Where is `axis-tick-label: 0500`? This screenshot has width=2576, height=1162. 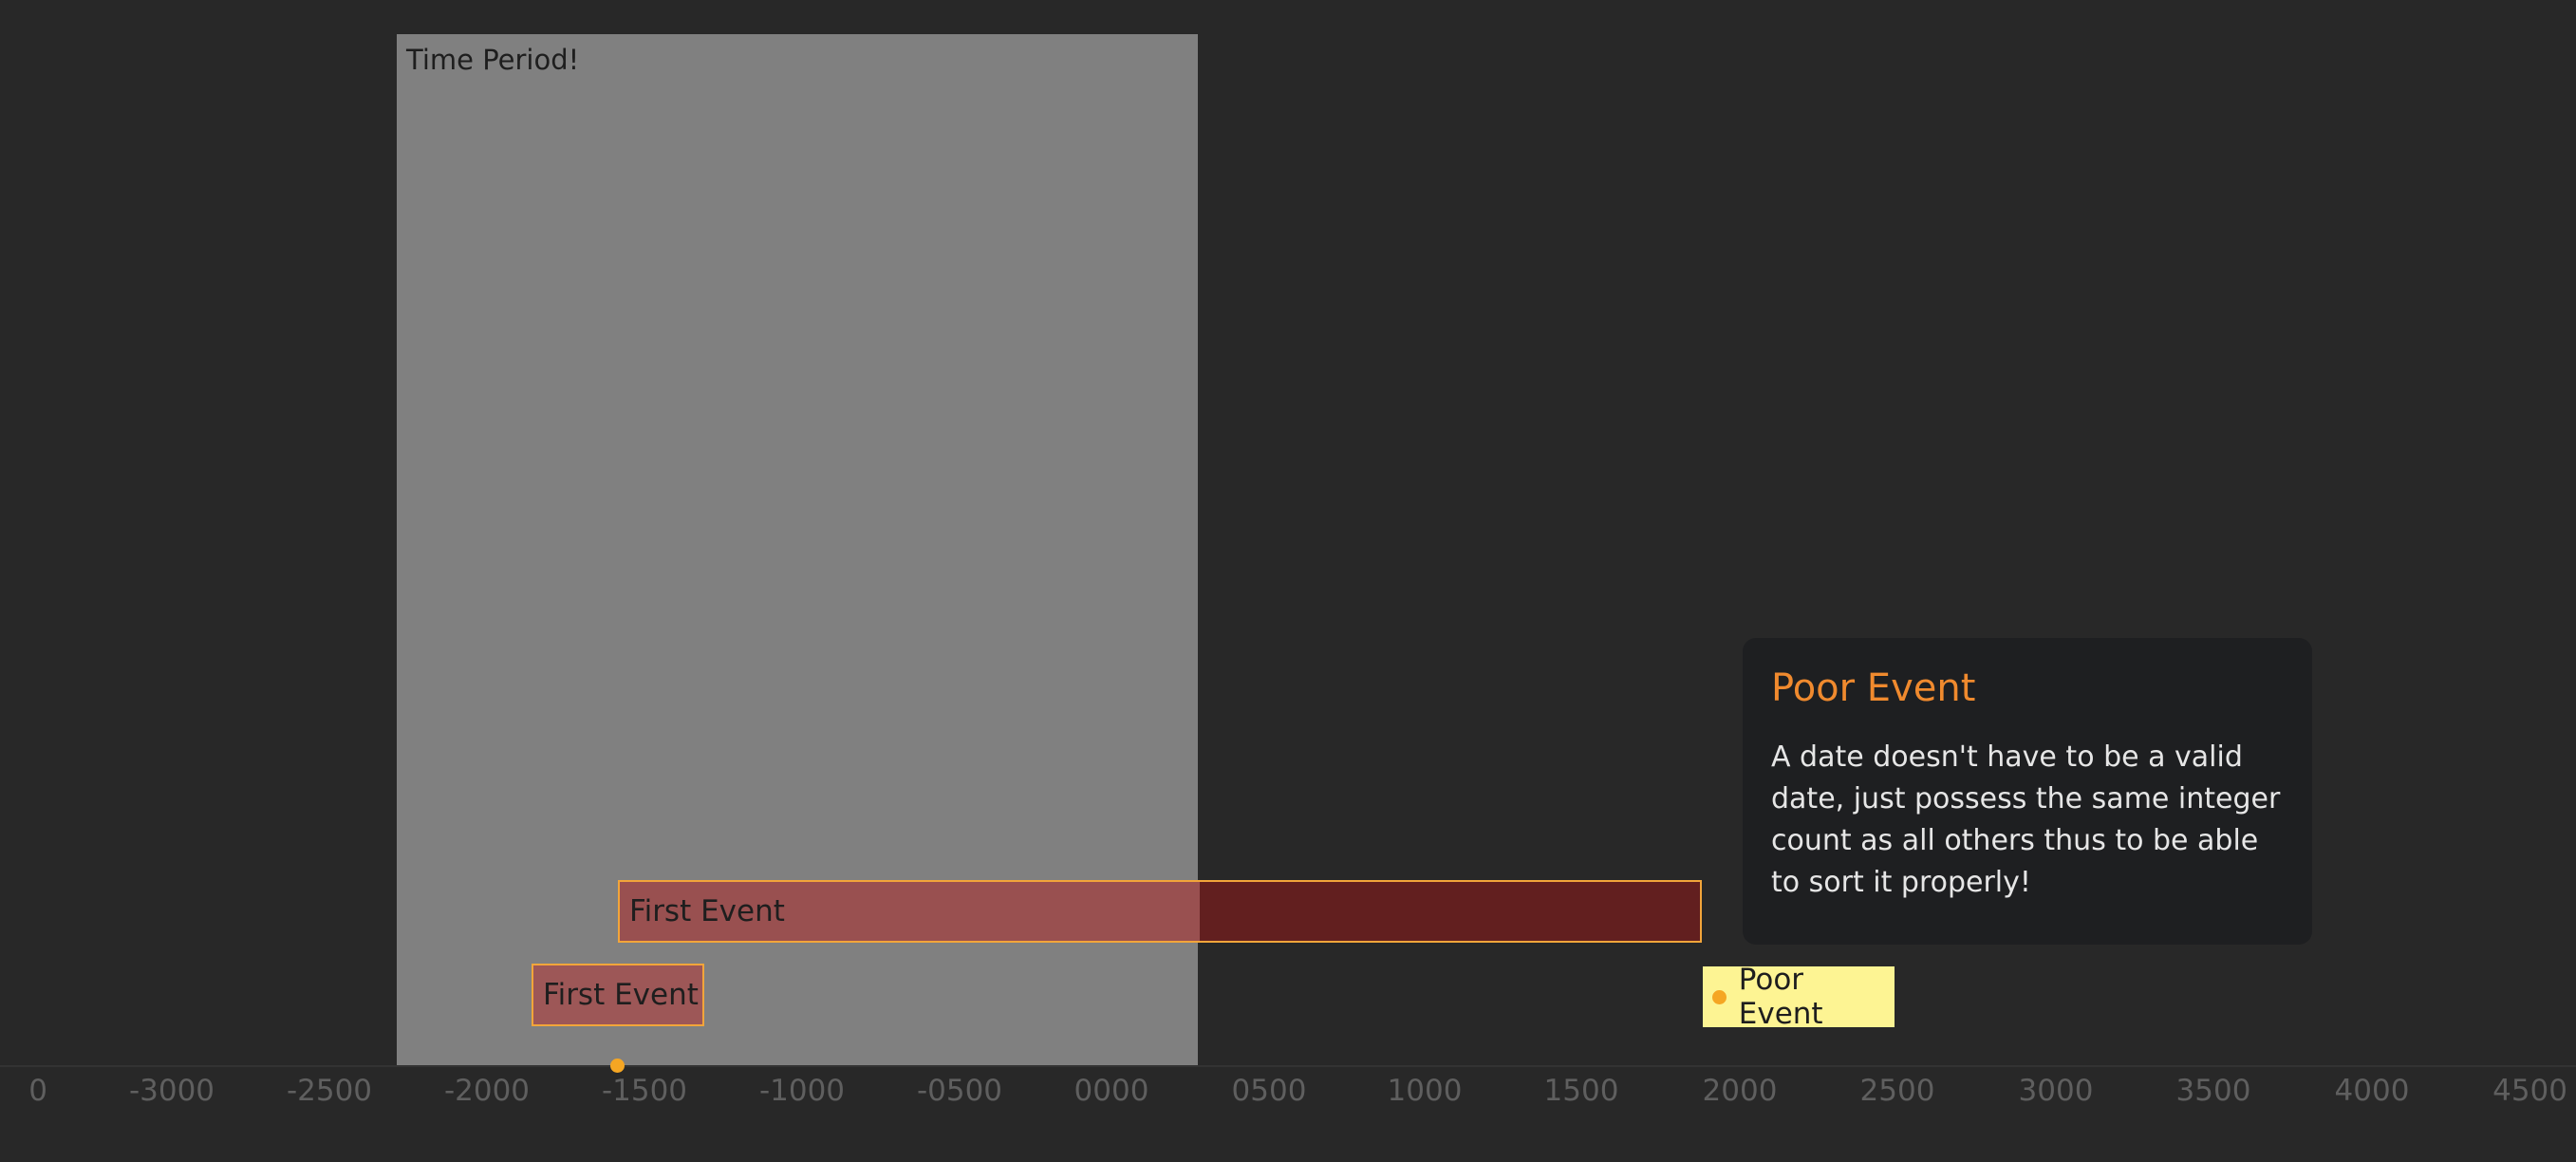
axis-tick-label: 0500 is located at coordinates (1269, 1091).